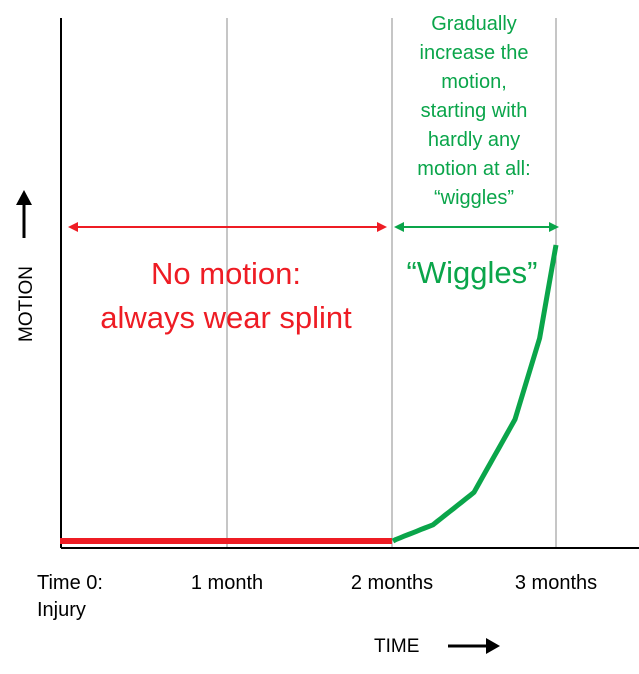 The image size is (639, 674). What do you see at coordinates (24, 214) in the screenshot?
I see `y-axis-arrow` at bounding box center [24, 214].